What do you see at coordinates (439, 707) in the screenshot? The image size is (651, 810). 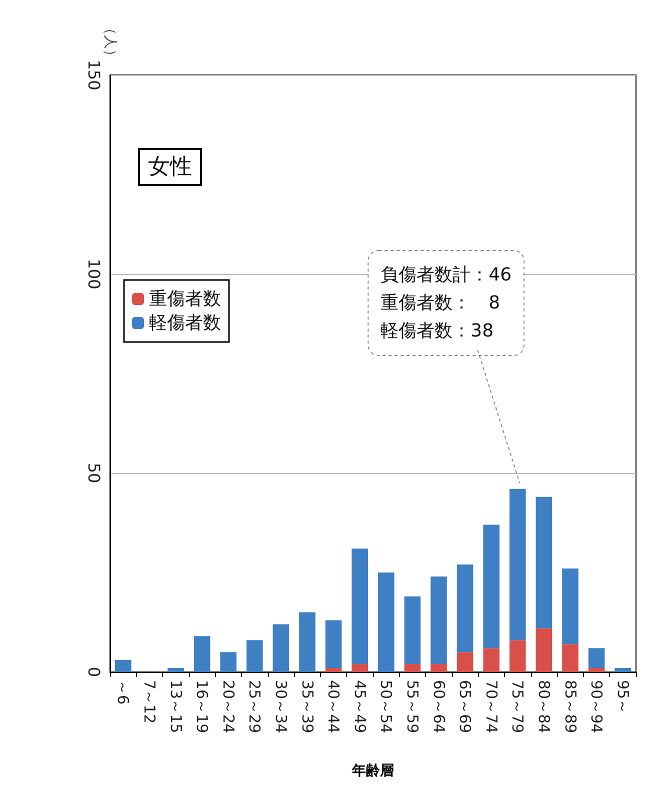 I see `x-tick-label: 60～64` at bounding box center [439, 707].